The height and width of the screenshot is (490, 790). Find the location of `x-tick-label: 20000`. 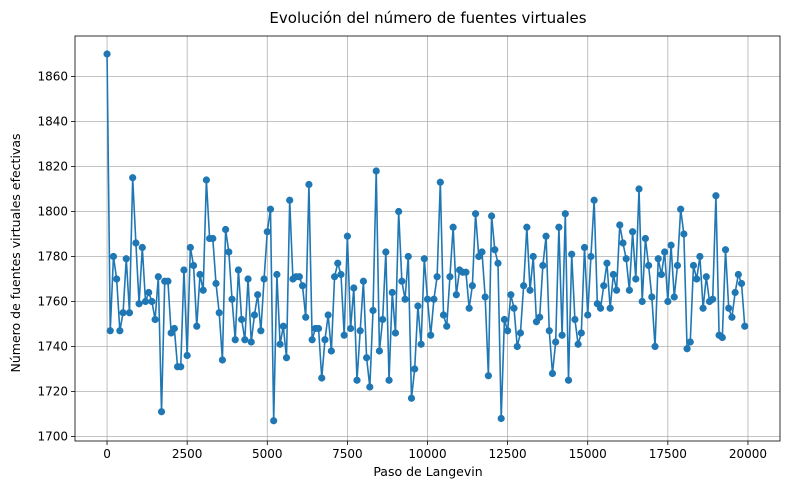

x-tick-label: 20000 is located at coordinates (748, 454).